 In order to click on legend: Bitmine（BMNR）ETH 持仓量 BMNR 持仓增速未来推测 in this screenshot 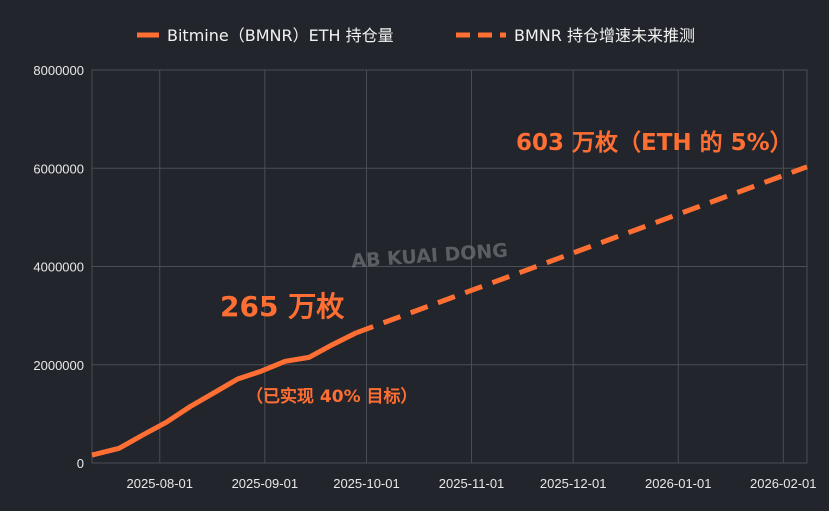, I will do `click(416, 35)`.